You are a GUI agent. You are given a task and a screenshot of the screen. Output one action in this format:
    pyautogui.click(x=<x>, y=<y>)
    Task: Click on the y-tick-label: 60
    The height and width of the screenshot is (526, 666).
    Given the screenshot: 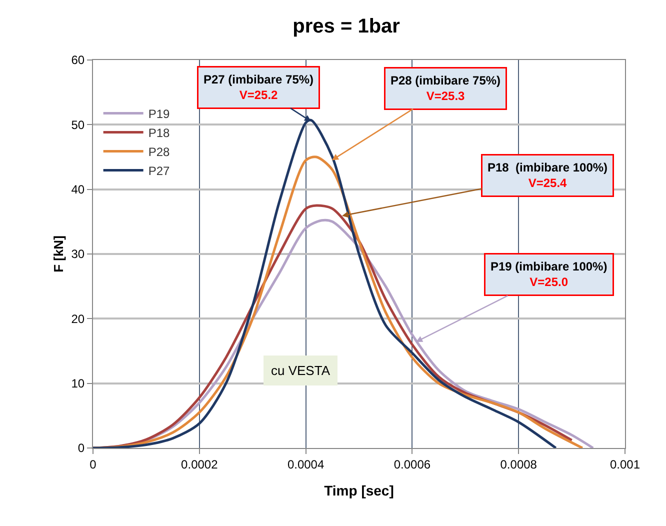 What is the action you would take?
    pyautogui.click(x=78, y=60)
    